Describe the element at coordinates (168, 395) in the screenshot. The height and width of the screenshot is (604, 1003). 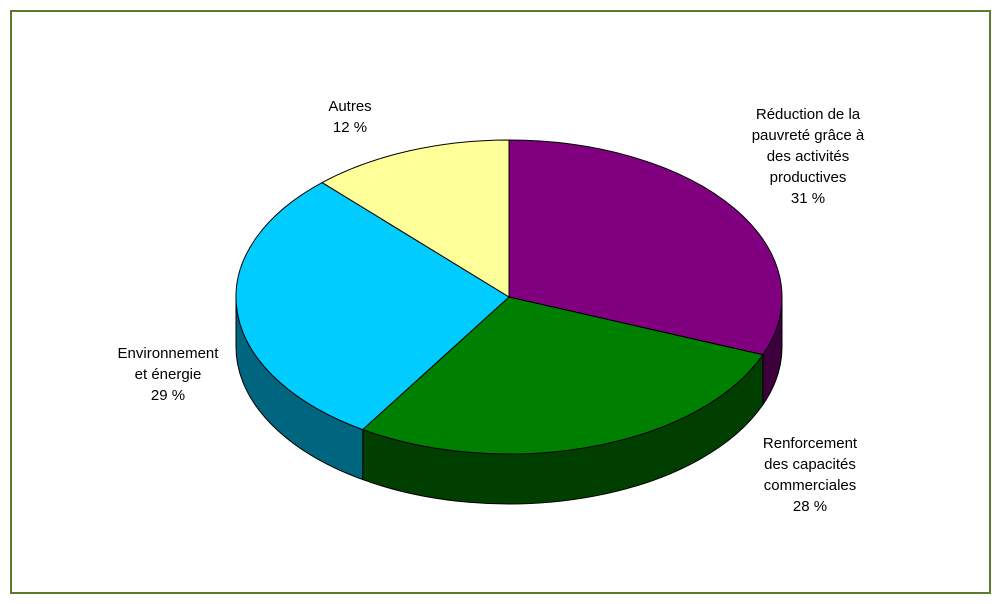
I see `slice-value-label: 29 %` at that location.